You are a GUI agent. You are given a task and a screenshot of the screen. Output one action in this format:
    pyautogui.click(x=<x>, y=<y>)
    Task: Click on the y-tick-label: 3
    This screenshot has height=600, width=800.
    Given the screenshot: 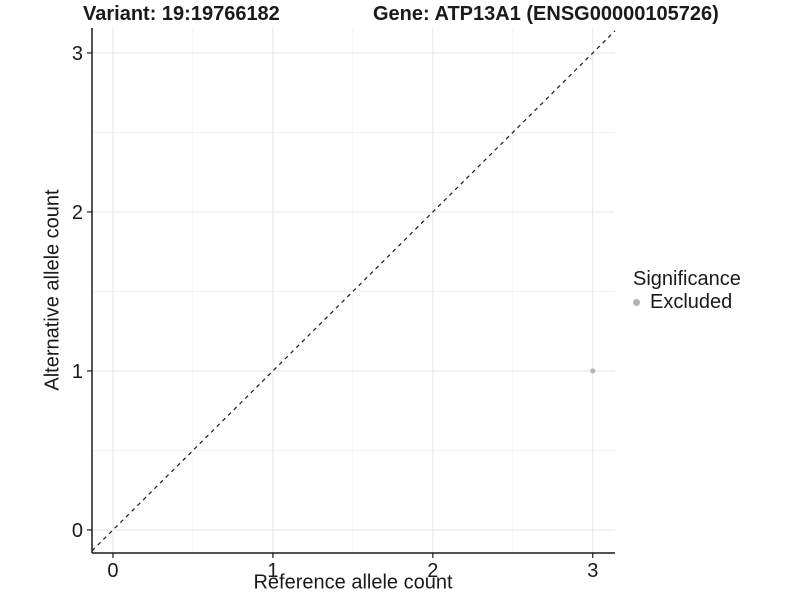 What is the action you would take?
    pyautogui.click(x=77, y=54)
    